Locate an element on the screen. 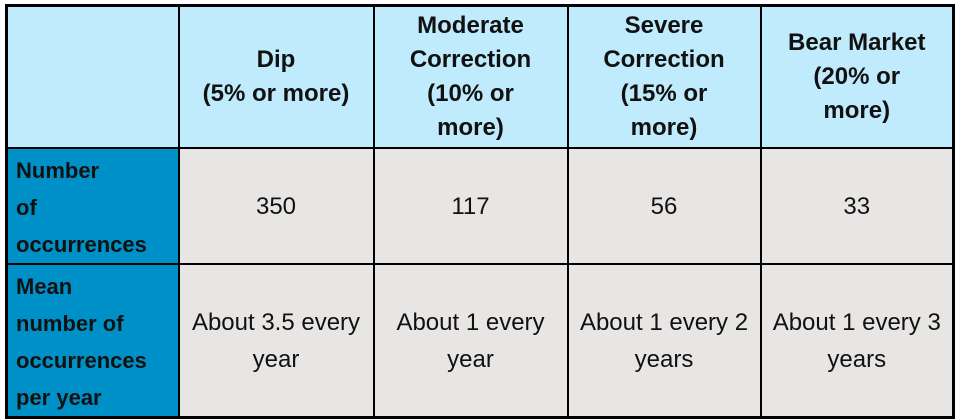  cell-mean-moderate-correction: About 1 every year is located at coordinates (470, 341).